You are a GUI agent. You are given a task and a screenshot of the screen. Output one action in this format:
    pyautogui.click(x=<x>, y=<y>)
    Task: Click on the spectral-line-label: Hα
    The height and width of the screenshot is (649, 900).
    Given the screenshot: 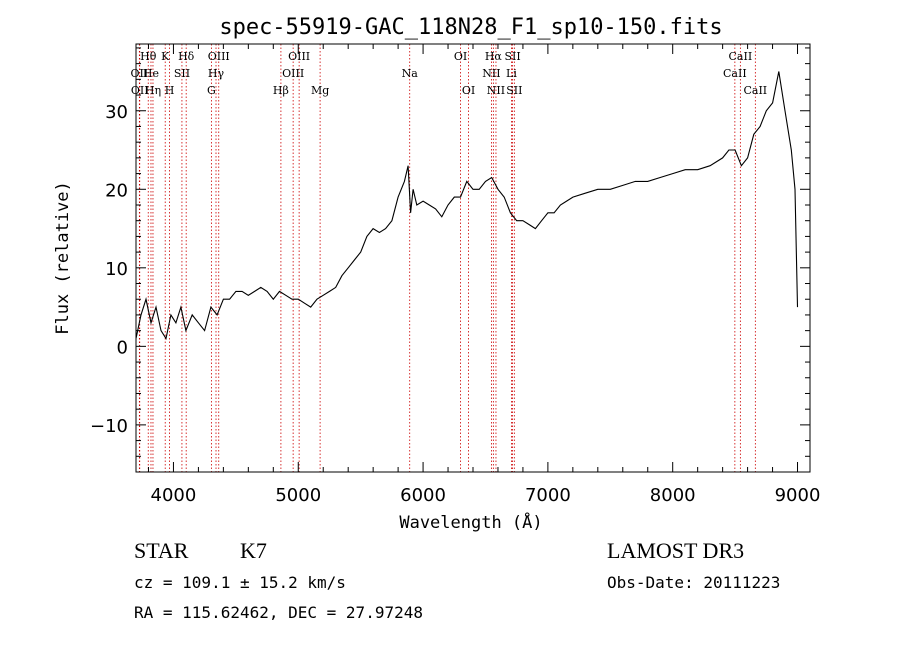 What is the action you would take?
    pyautogui.click(x=494, y=56)
    